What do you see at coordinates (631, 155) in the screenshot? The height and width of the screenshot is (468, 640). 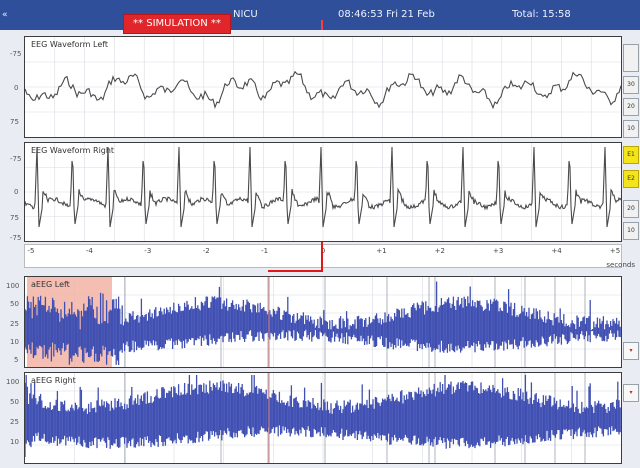 I see `electrode-button-1: E1` at bounding box center [631, 155].